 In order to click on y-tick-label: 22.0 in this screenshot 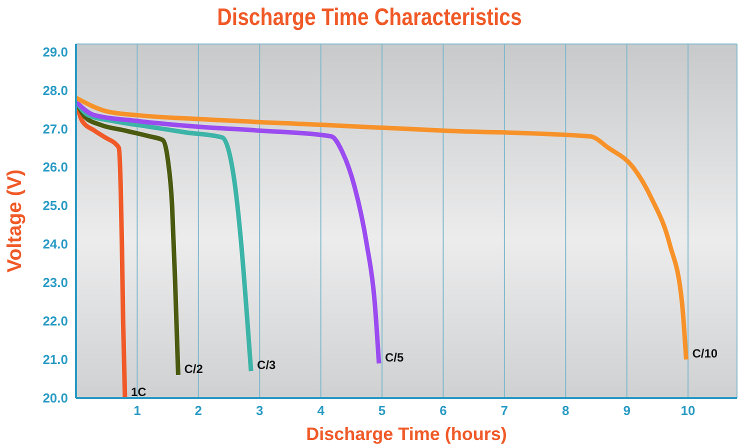, I will do `click(55, 321)`.